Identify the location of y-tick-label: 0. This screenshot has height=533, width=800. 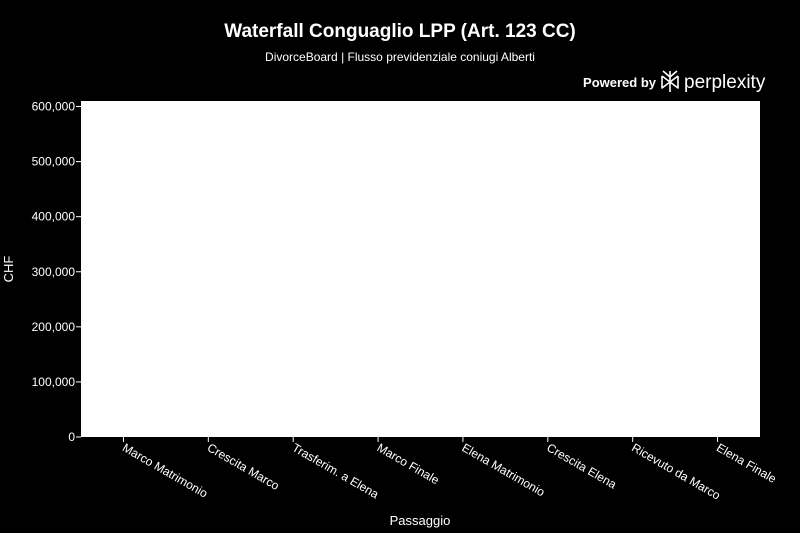
(71, 437).